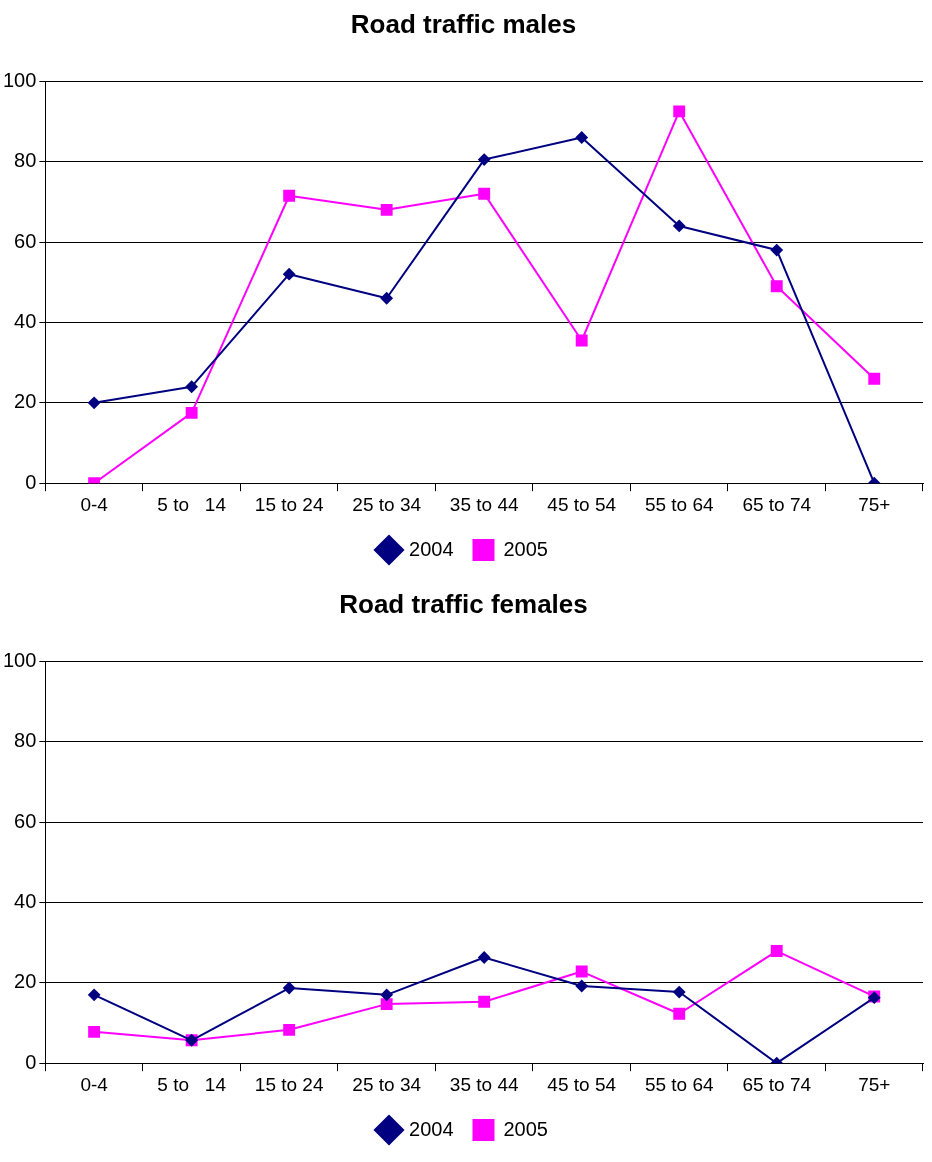  What do you see at coordinates (463, 603) in the screenshot?
I see `chart-title: Road traffic females` at bounding box center [463, 603].